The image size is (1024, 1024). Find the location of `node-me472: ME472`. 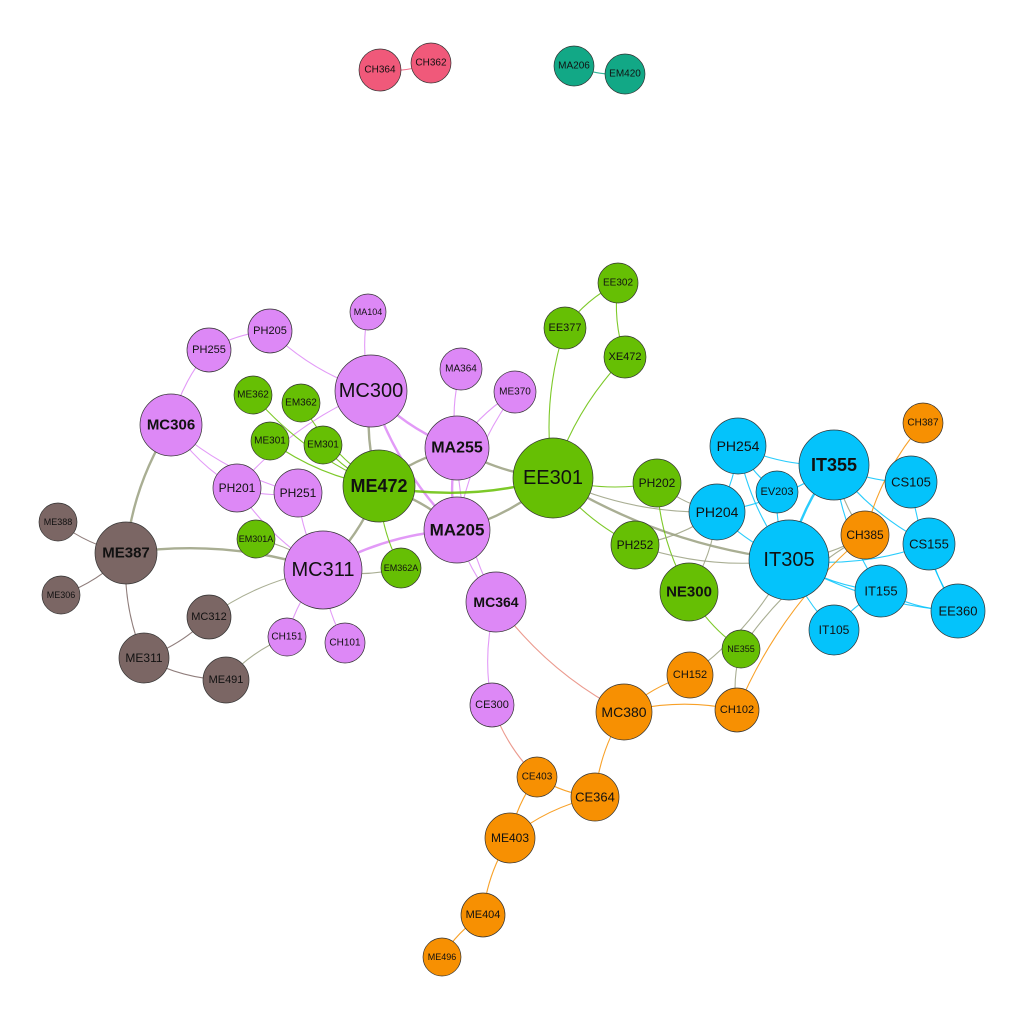

node-me472: ME472 is located at coordinates (379, 486).